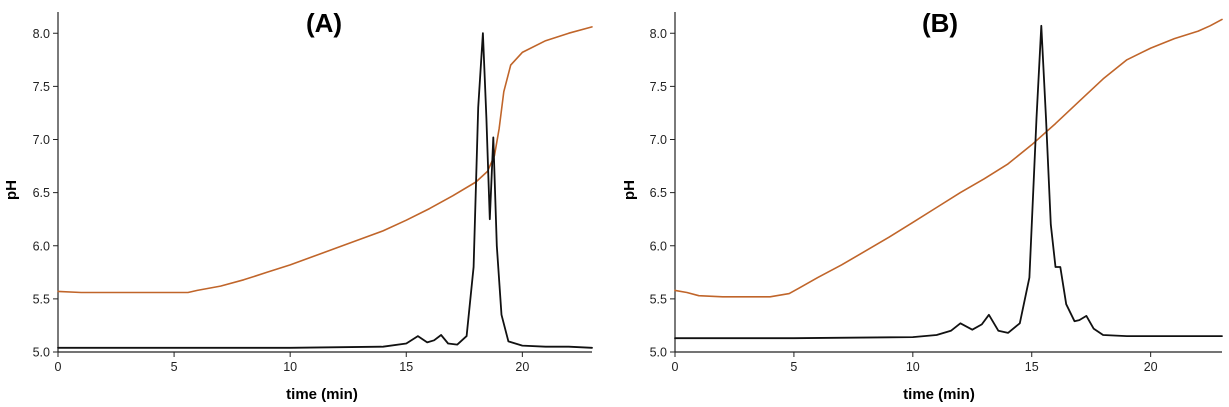 The image size is (1229, 407). What do you see at coordinates (658, 34) in the screenshot?
I see `panel-b-y-tick-label: 8.0` at bounding box center [658, 34].